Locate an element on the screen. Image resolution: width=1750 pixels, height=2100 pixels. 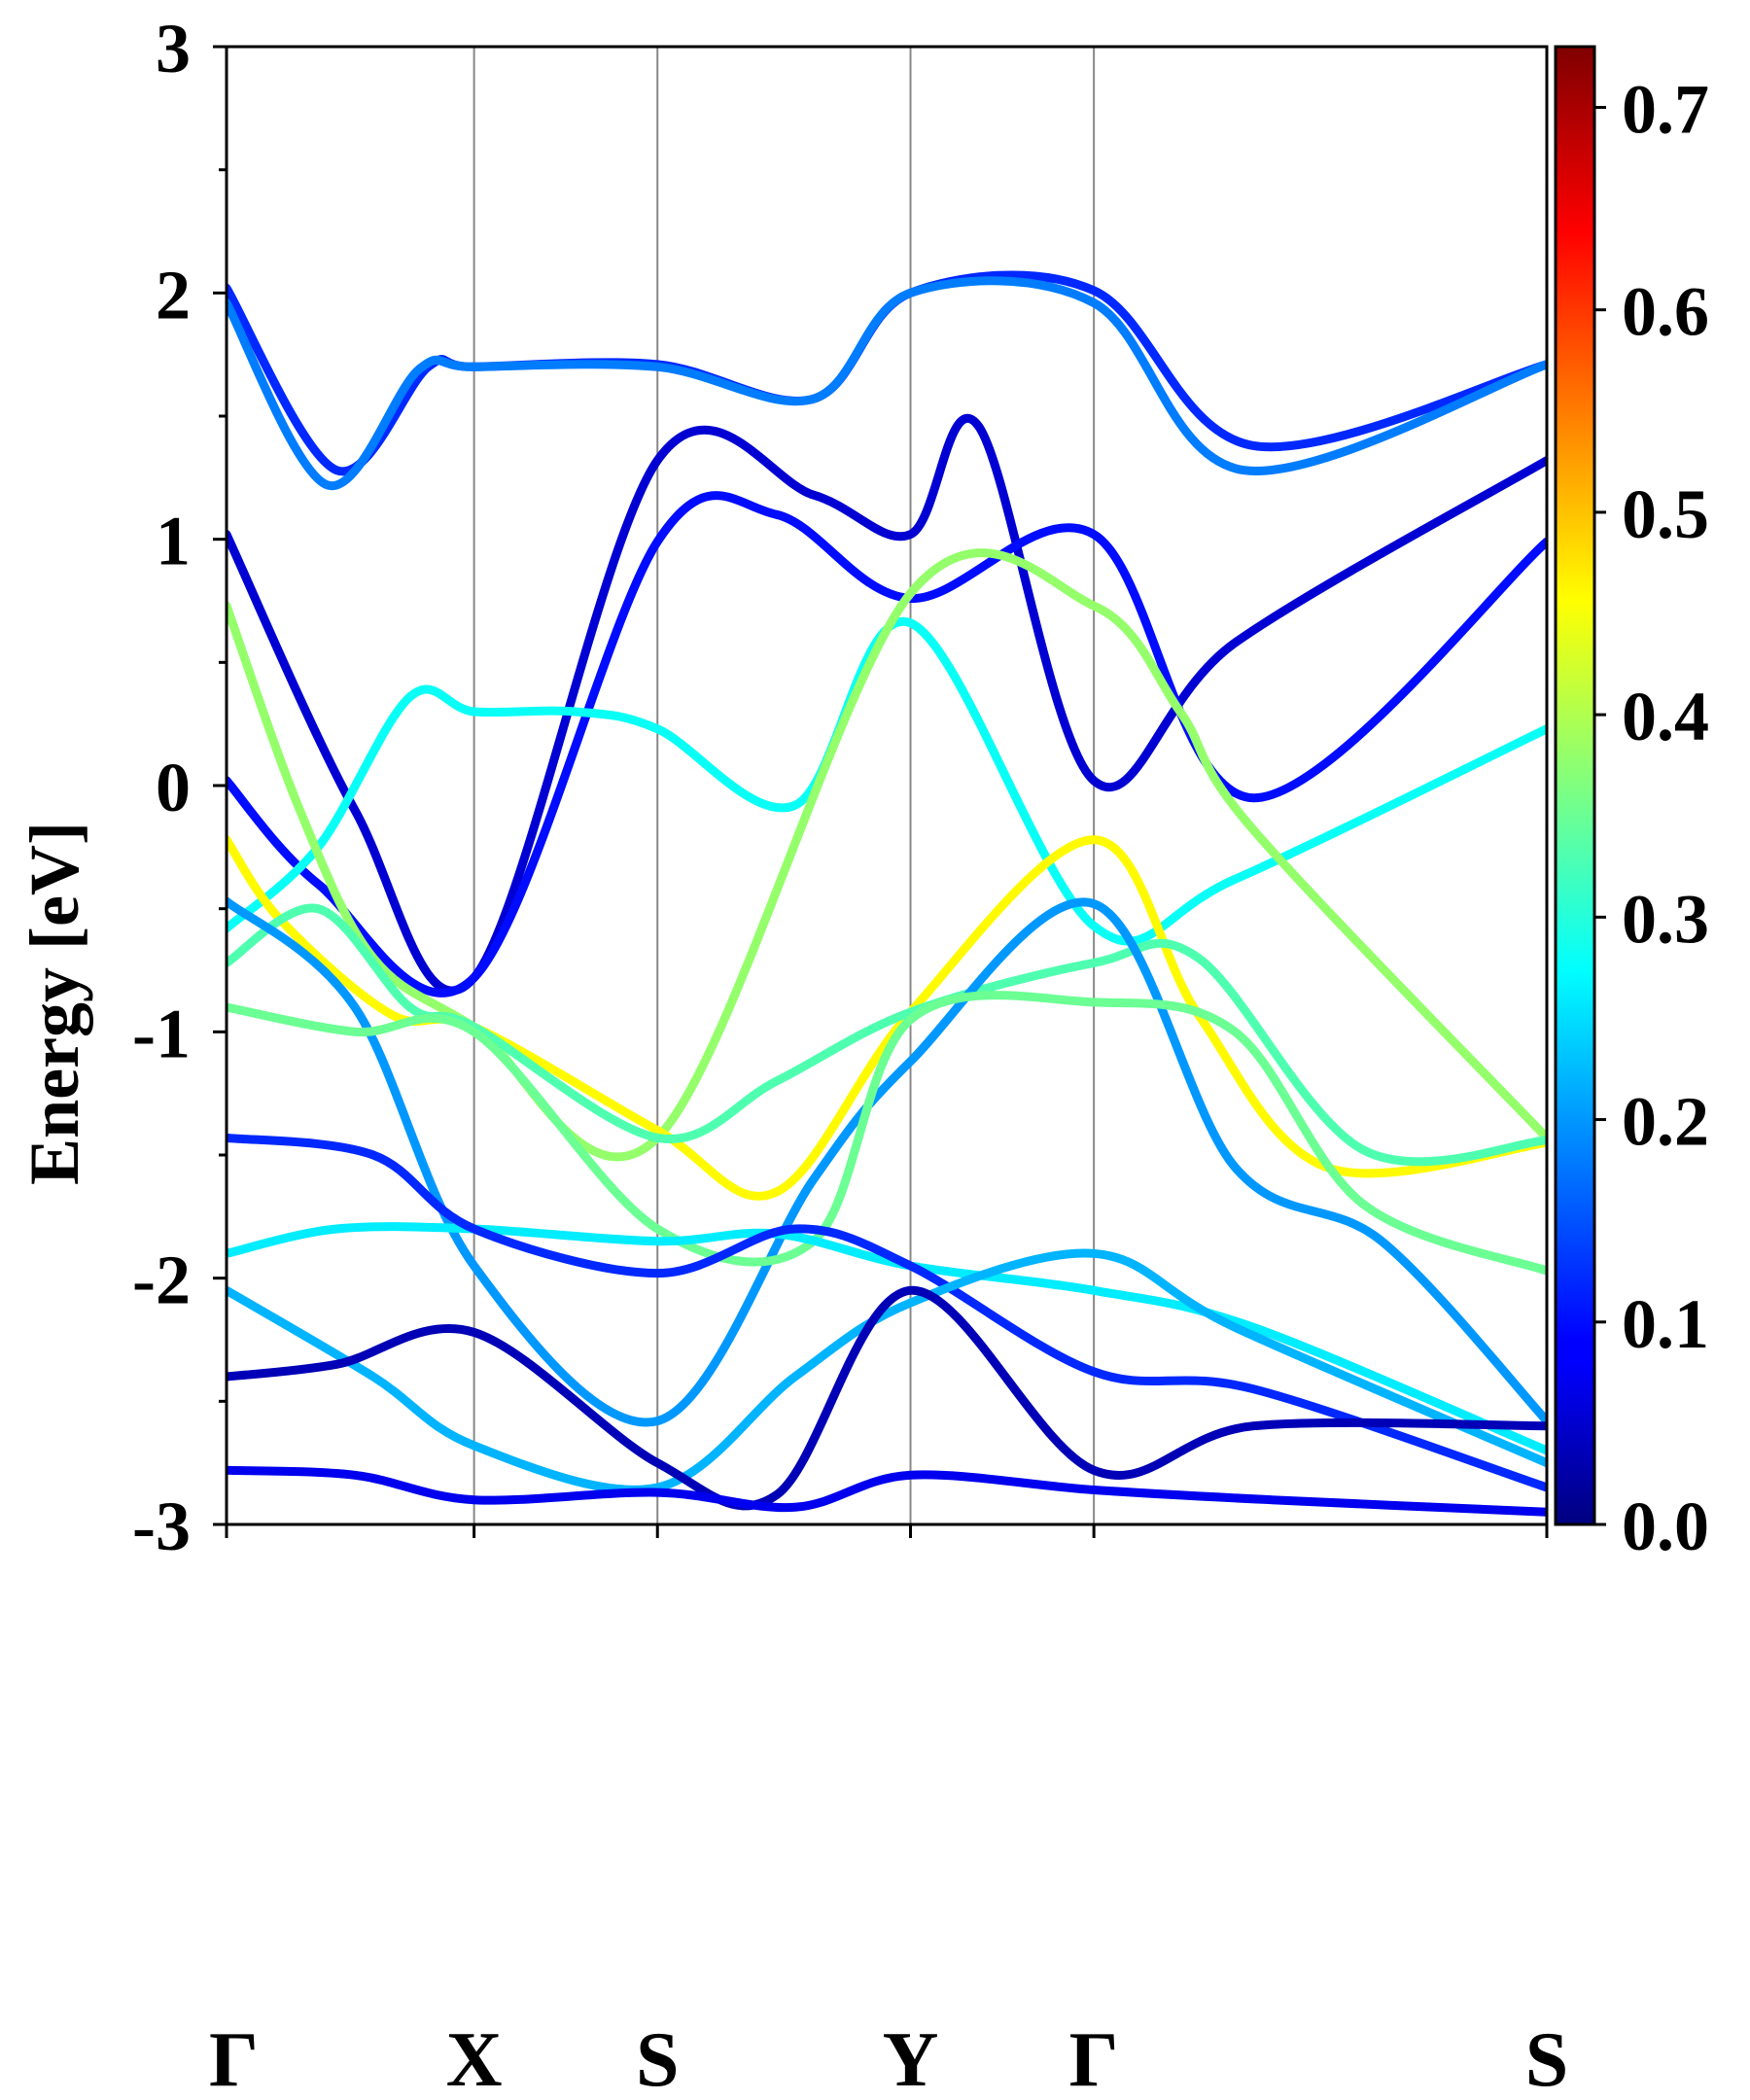
colorbar-gradient is located at coordinates (1575, 785).